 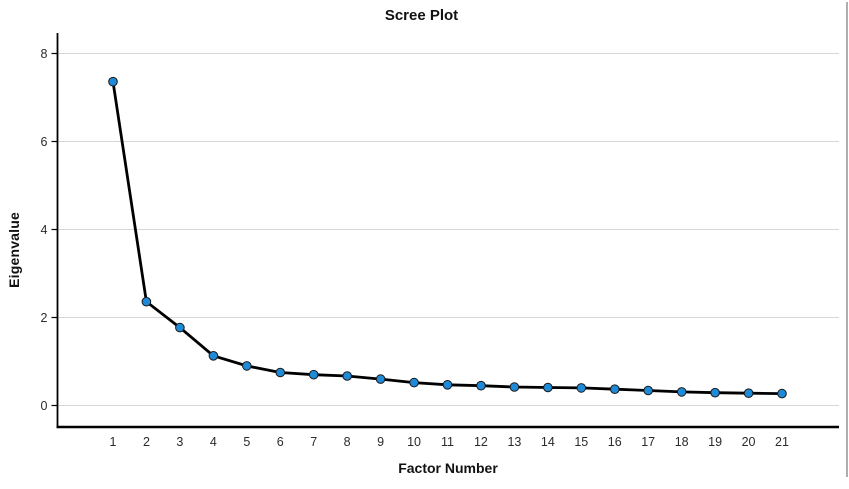 I want to click on x-tick-label-14: 14, so click(x=548, y=442).